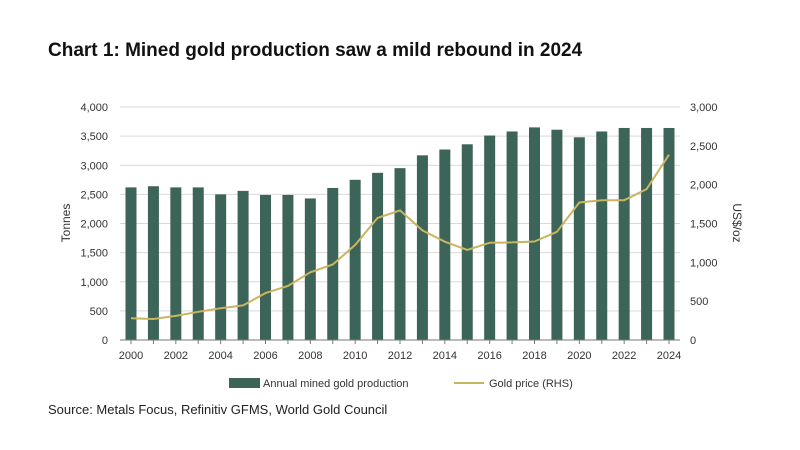  What do you see at coordinates (94, 283) in the screenshot?
I see `y-left-tick-label: 1,000` at bounding box center [94, 283].